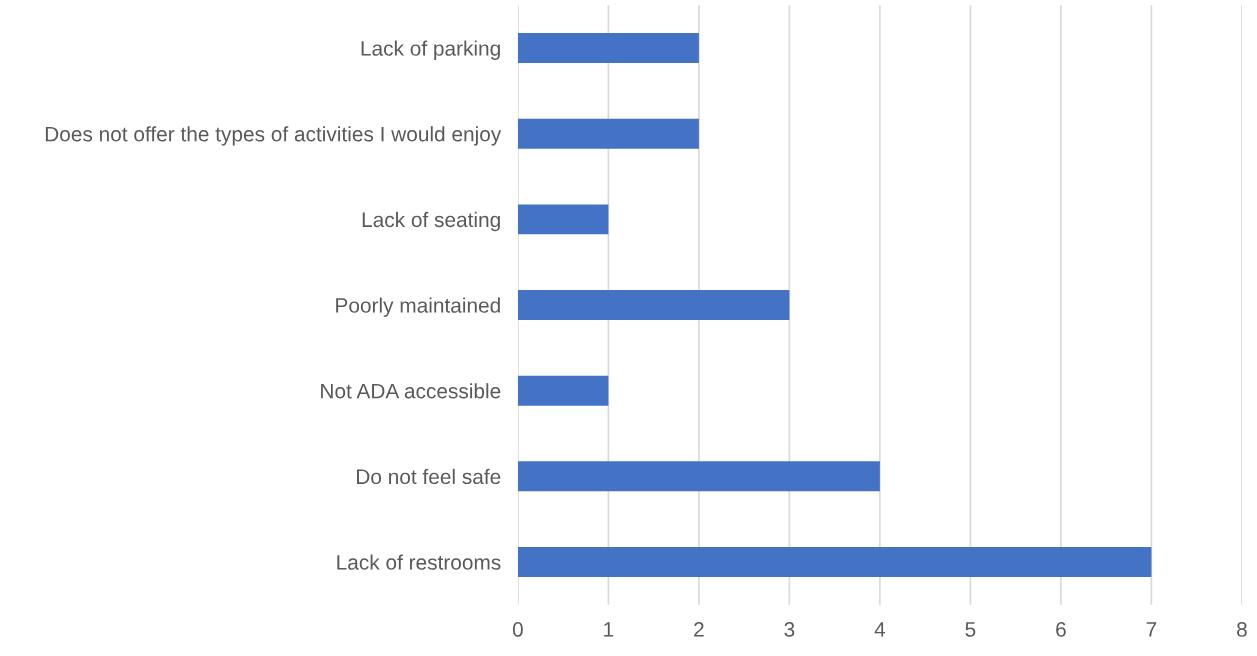 This screenshot has height=656, width=1257. What do you see at coordinates (880, 629) in the screenshot?
I see `x-tick-label: 4` at bounding box center [880, 629].